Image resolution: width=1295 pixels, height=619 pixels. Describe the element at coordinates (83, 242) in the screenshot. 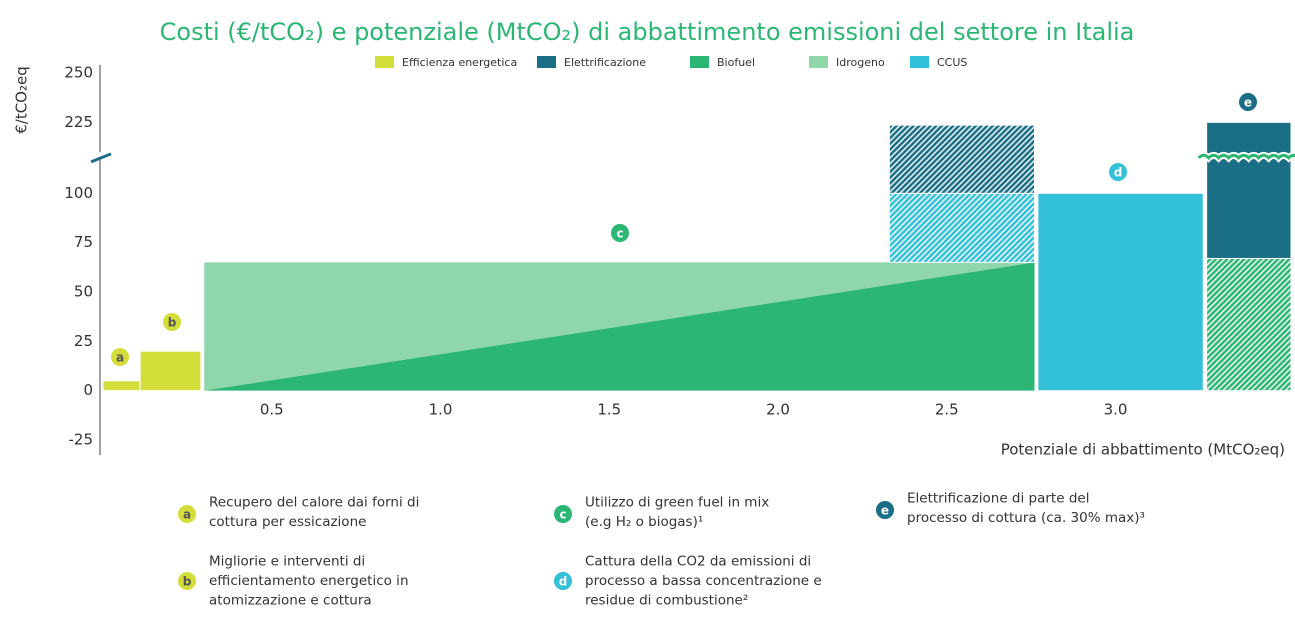

I see `y-tick-label: 75` at that location.